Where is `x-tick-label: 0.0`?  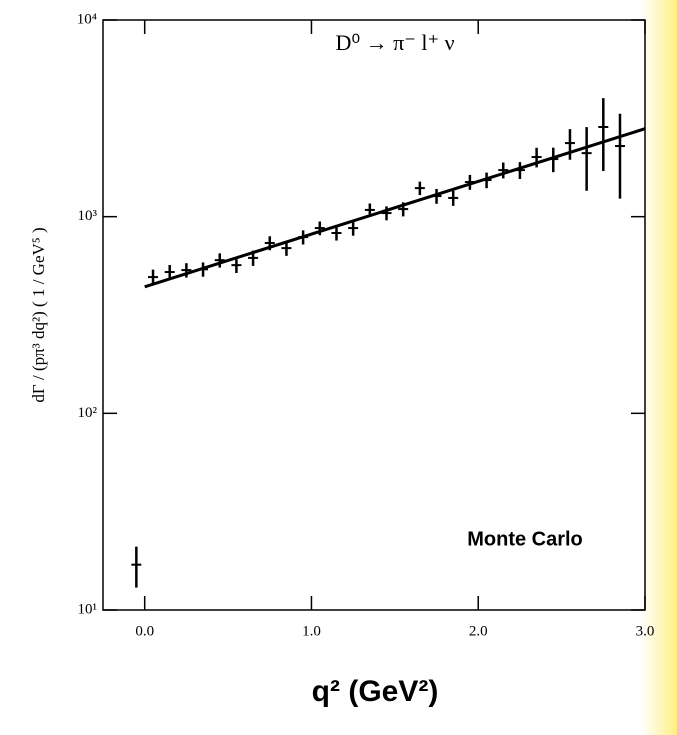 x-tick-label: 0.0 is located at coordinates (144, 631).